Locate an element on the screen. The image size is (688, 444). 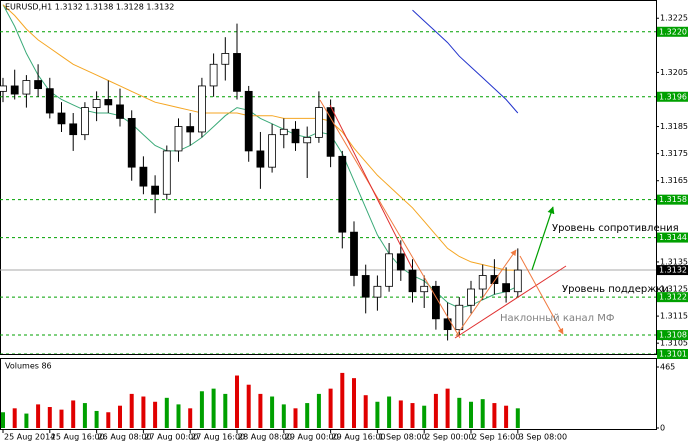
y-tick-label: 0 is located at coordinates (662, 428).